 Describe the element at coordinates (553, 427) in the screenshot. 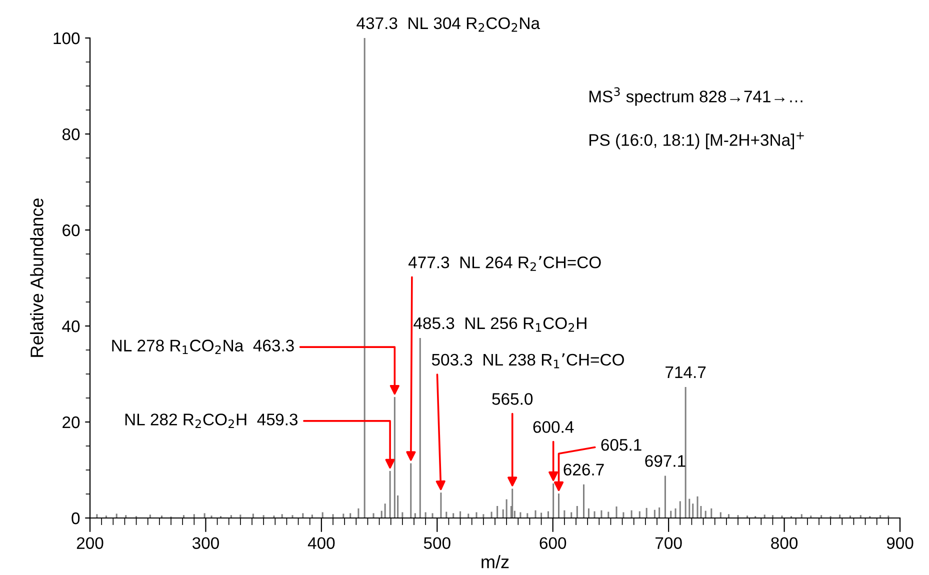

I see `annotation: 600.4` at that location.